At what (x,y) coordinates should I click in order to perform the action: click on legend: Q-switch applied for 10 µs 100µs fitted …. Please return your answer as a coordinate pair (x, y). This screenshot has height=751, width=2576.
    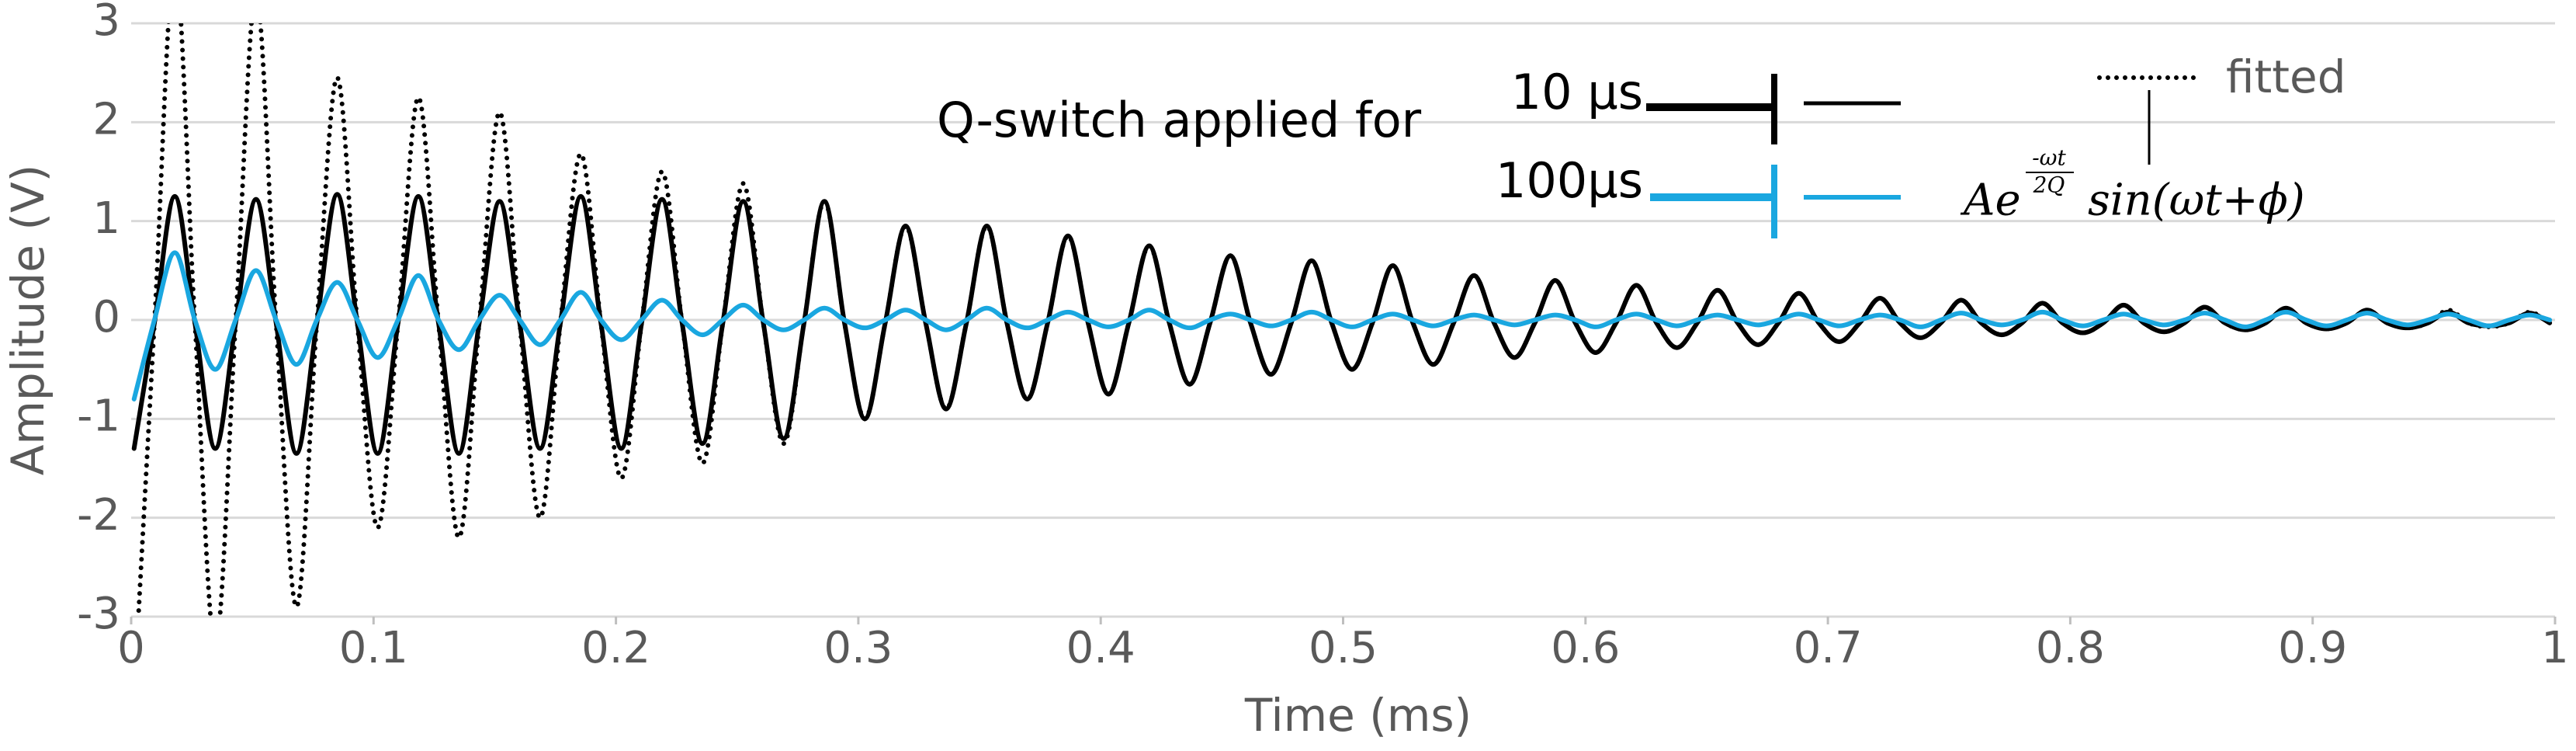
    Looking at the image, I should click on (1641, 144).